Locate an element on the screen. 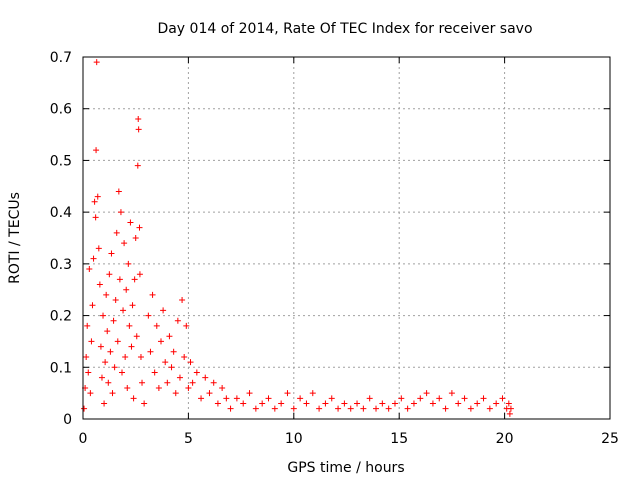 The image size is (640, 480). y-axis-label: ROTI / TECUs is located at coordinates (15, 238).